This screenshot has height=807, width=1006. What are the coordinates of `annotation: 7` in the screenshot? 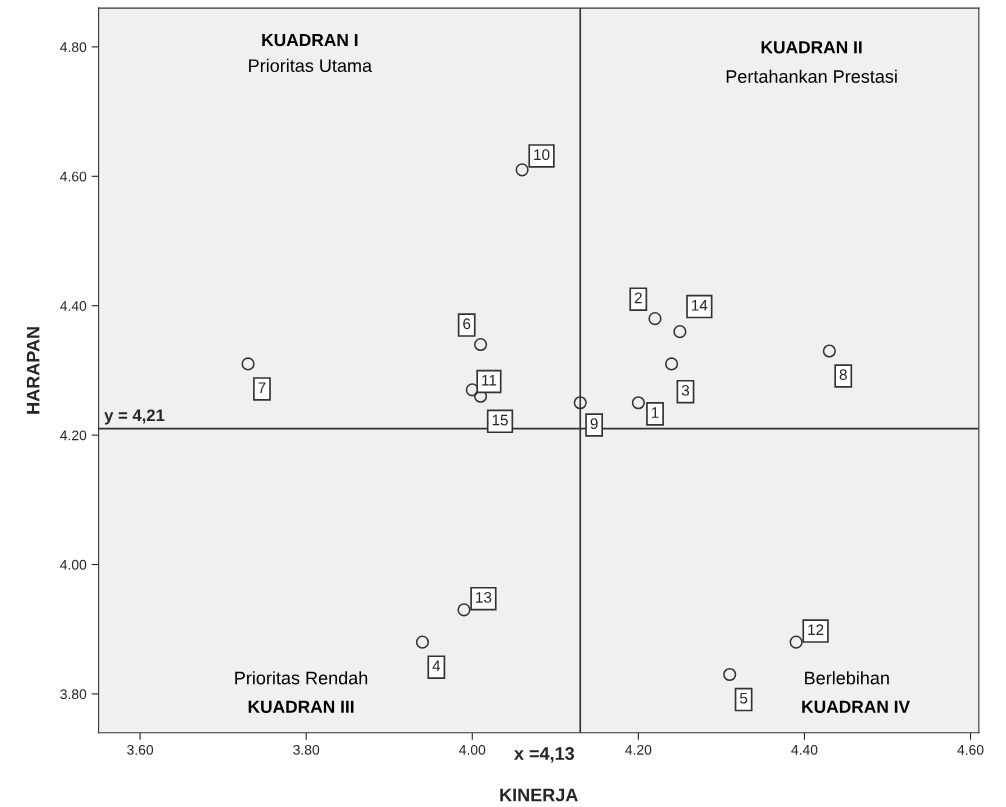 It's located at (262, 387).